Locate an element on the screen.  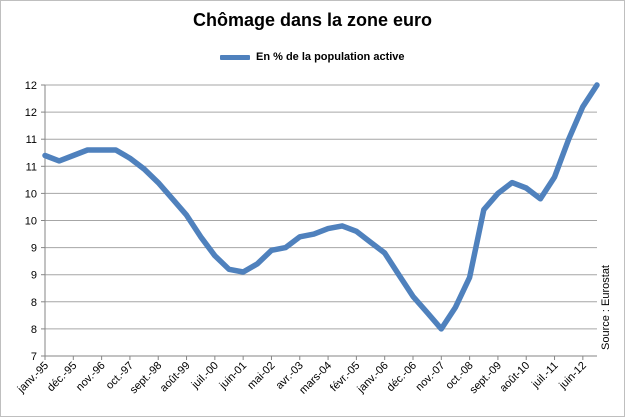
x-tick-label: déc.-06 is located at coordinates (402, 377).